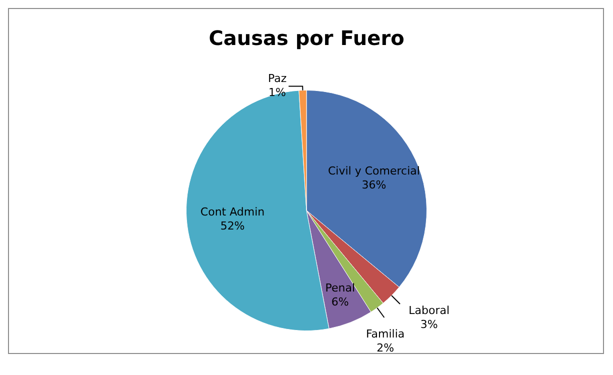 The width and height of the screenshot is (613, 375). What do you see at coordinates (374, 185) in the screenshot?
I see `data-label: 36%` at bounding box center [374, 185].